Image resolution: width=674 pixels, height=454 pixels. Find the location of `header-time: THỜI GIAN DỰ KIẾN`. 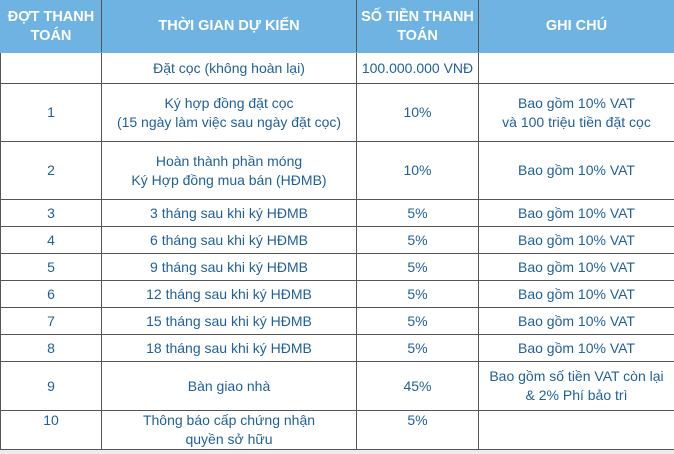

header-time: THỜI GIAN DỰ KIẾN is located at coordinates (229, 26).